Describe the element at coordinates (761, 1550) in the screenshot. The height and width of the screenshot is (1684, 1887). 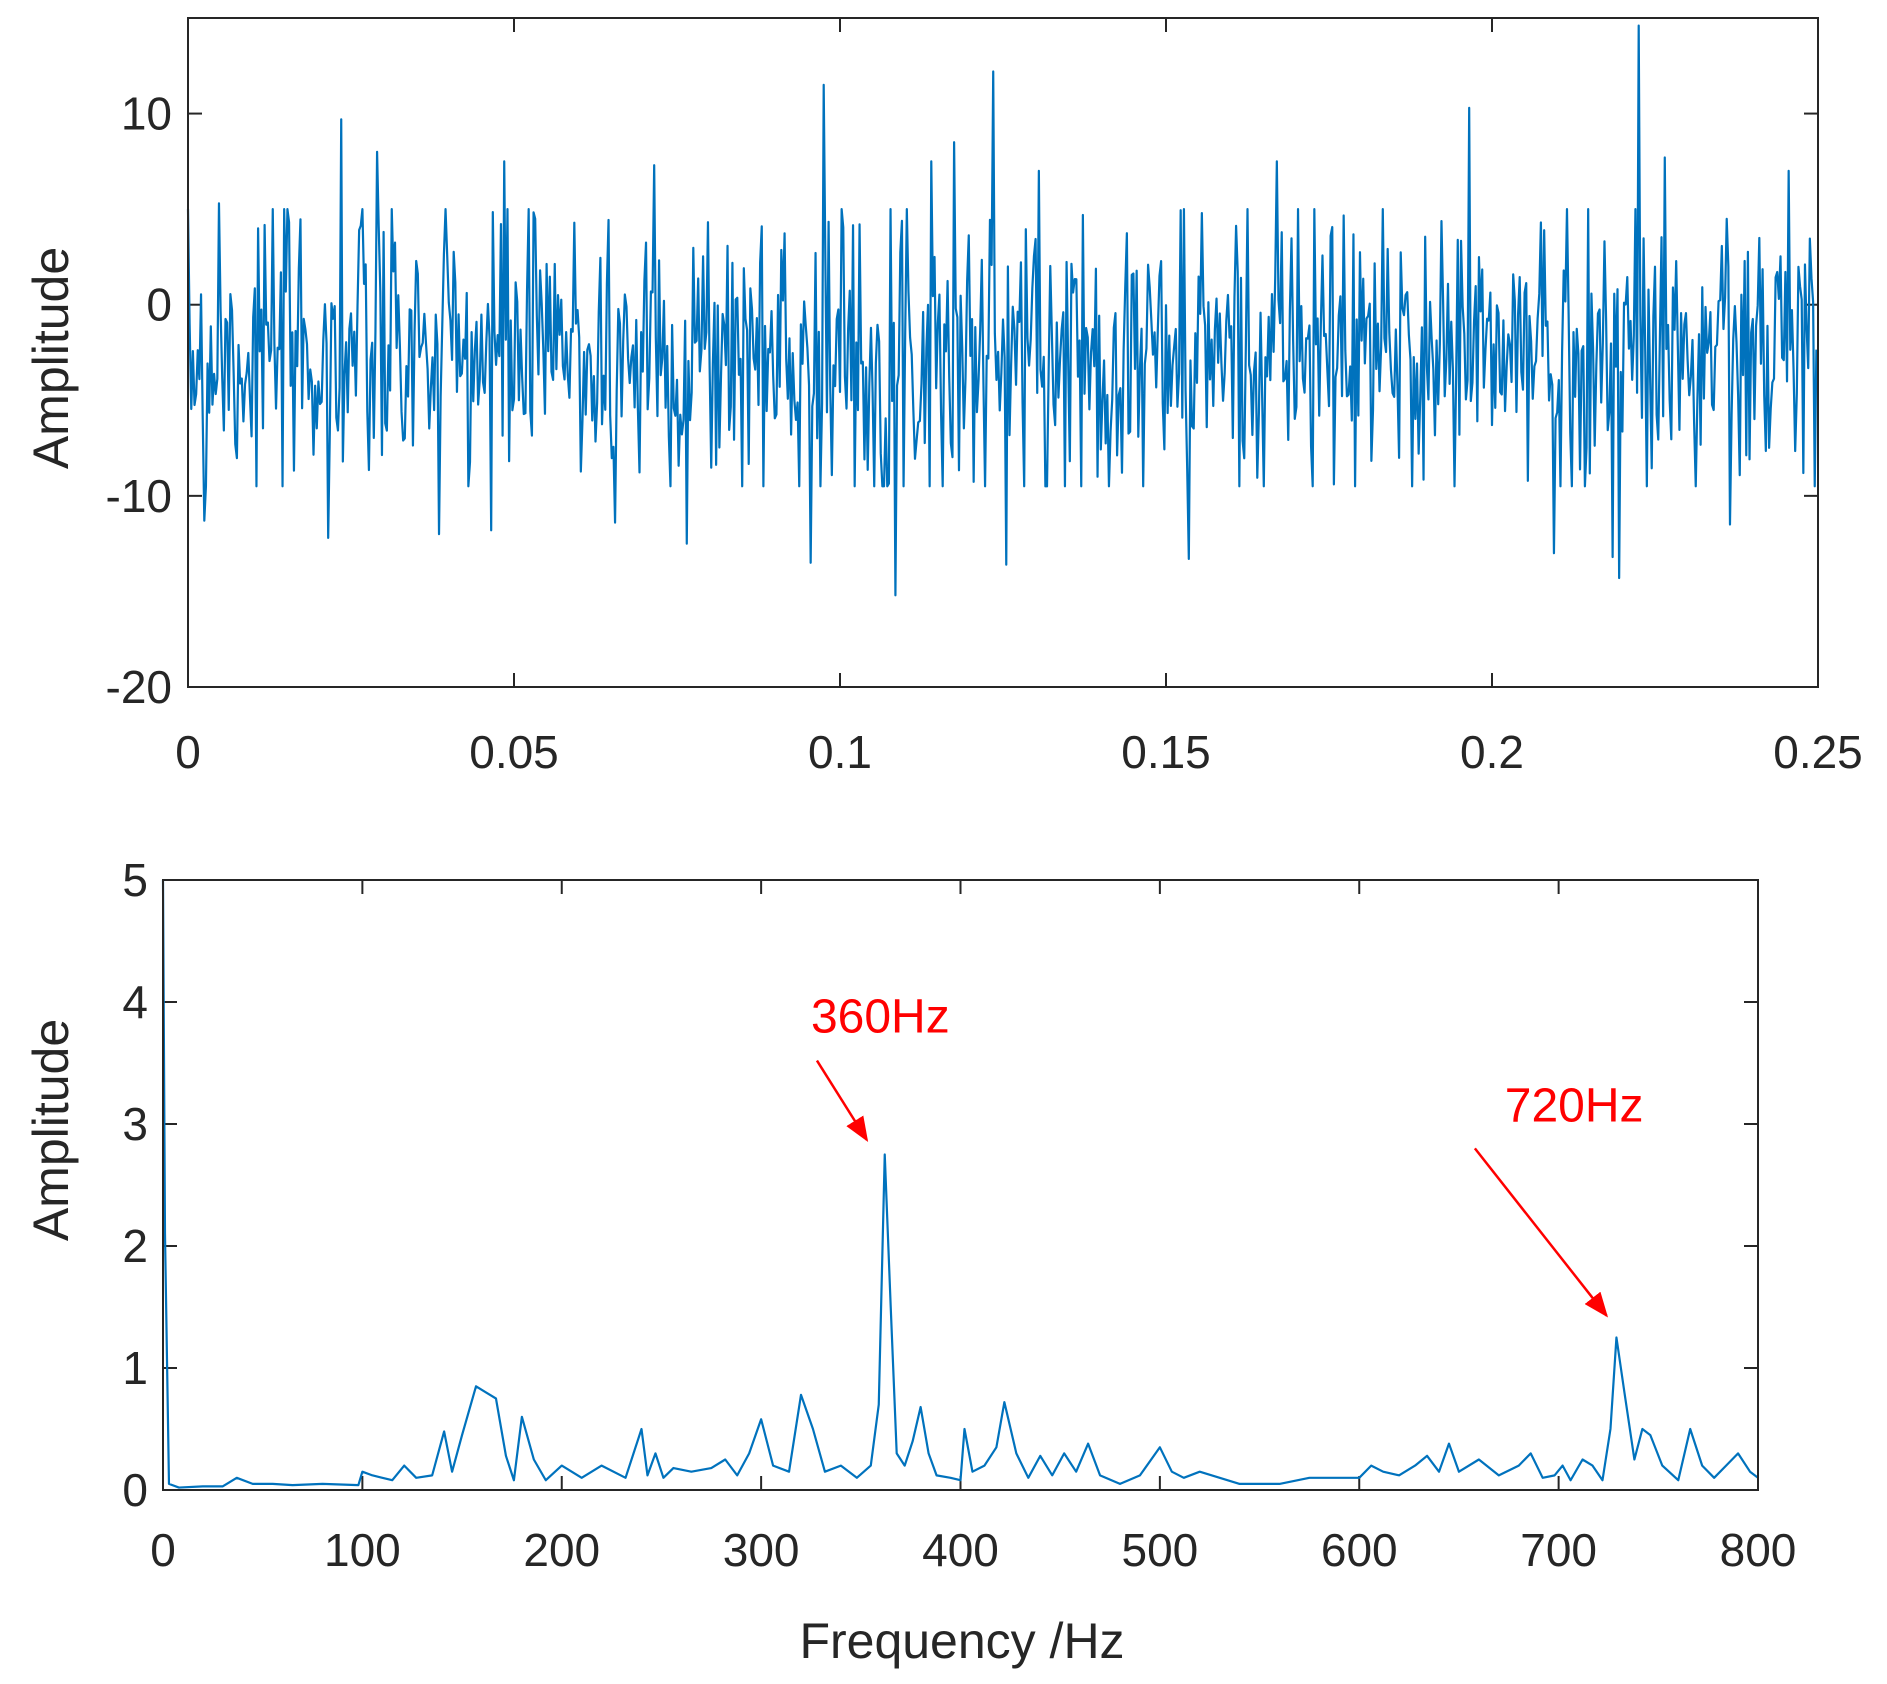
I see `x-tick-label-bottom-3: 300` at that location.